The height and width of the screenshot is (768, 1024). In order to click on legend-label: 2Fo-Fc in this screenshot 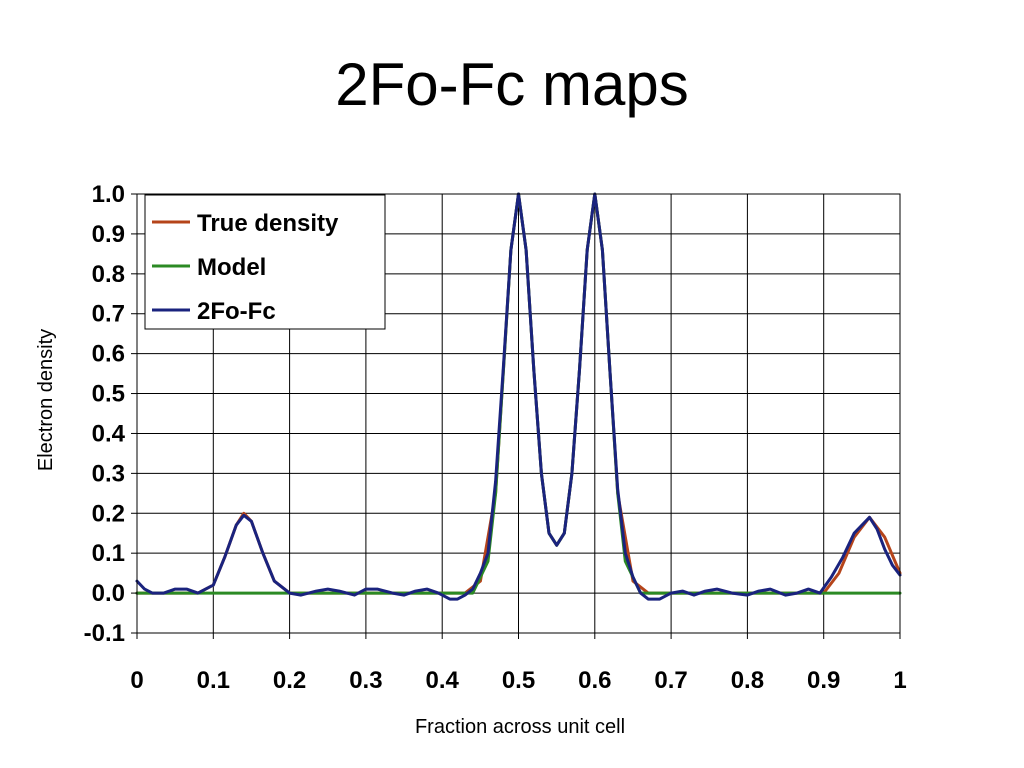, I will do `click(236, 311)`.